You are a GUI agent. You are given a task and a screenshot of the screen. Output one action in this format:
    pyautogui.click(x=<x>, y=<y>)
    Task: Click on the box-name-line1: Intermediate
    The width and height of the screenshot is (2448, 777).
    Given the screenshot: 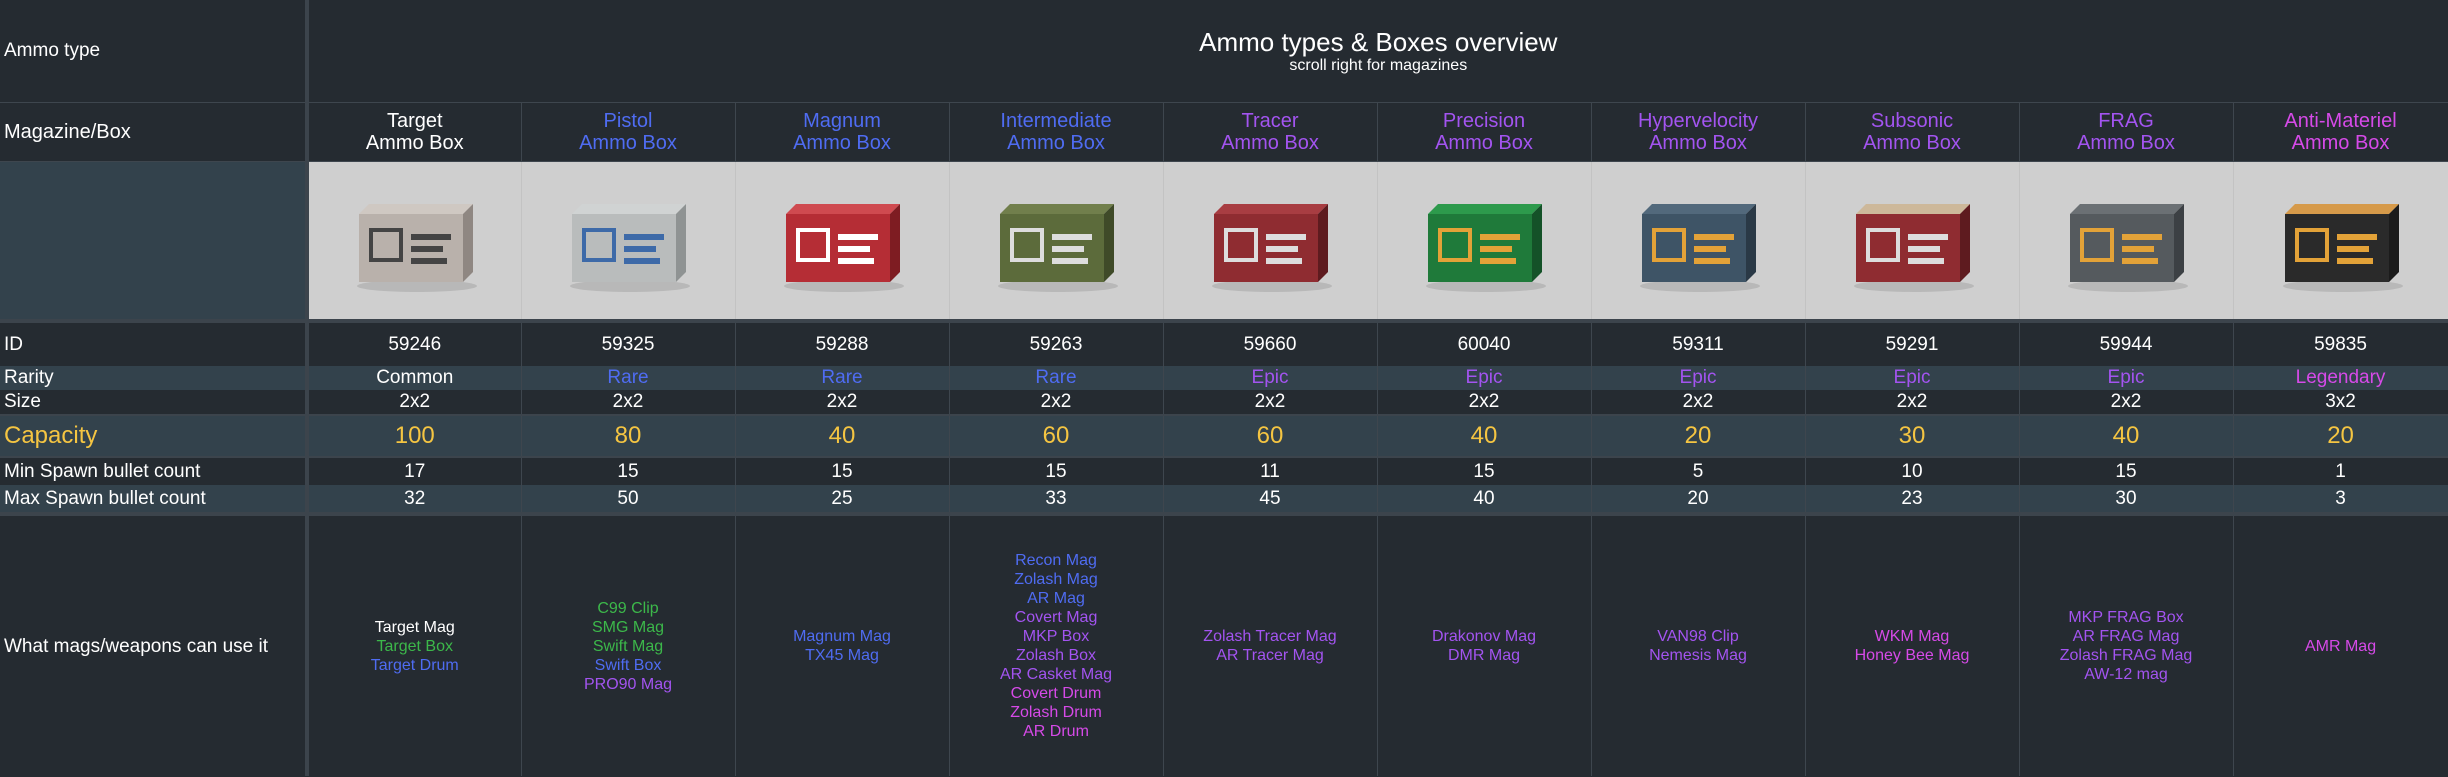 What is the action you would take?
    pyautogui.click(x=1056, y=121)
    